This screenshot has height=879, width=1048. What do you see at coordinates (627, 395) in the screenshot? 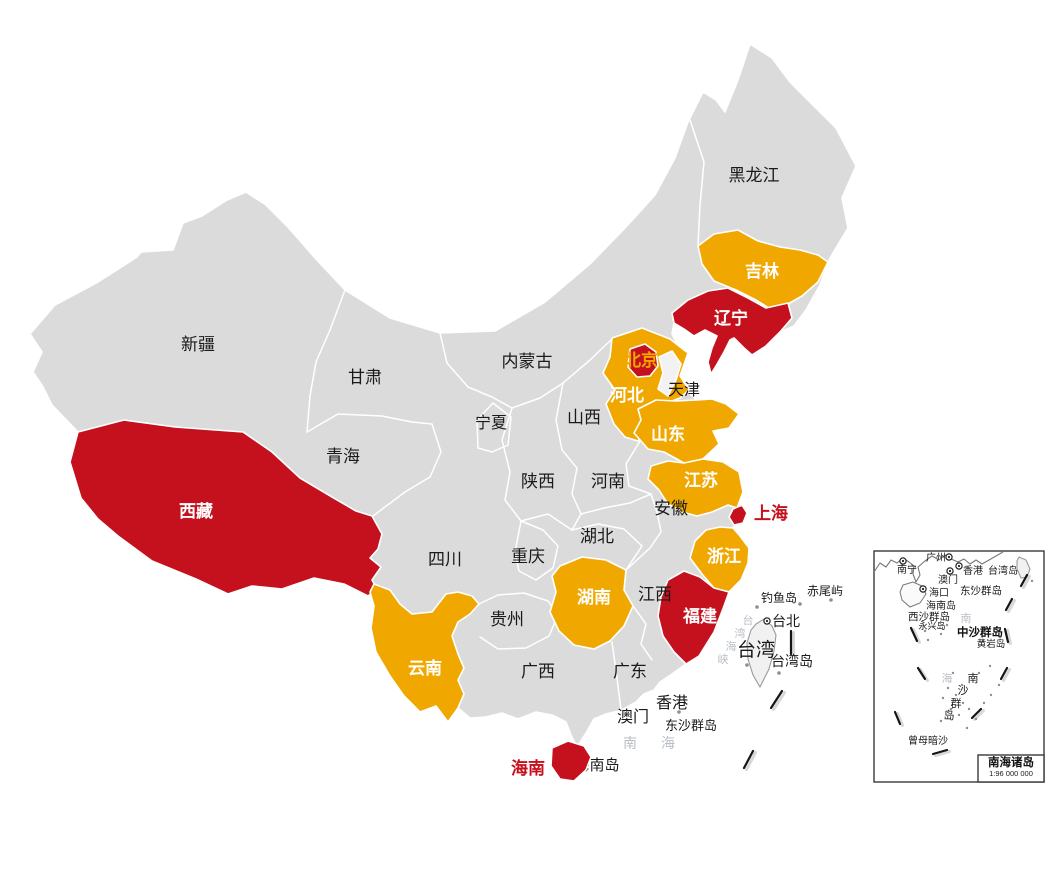
I see `label-hebei: 河北` at bounding box center [627, 395].